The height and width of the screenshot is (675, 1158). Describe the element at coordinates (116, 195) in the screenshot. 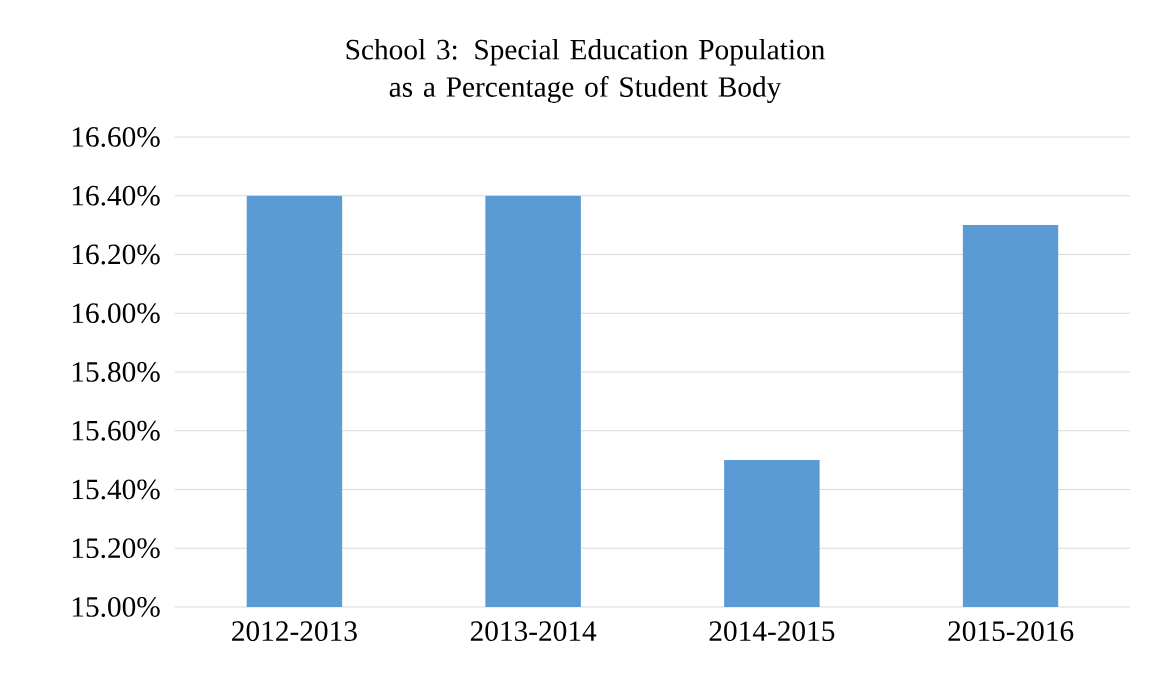

I see `y-tick-label: 16.40%` at that location.